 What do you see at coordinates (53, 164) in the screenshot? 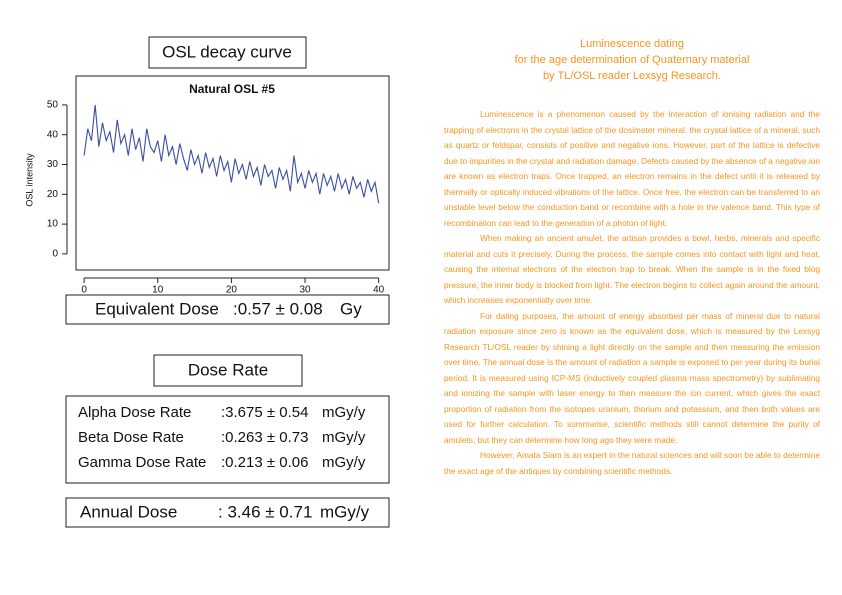
I see `y-tick-label: 30` at bounding box center [53, 164].